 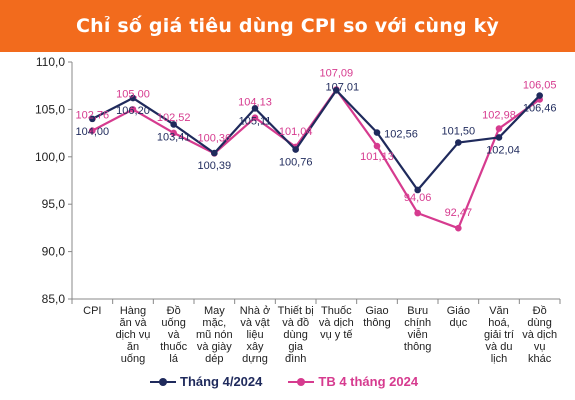 What do you see at coordinates (215, 166) in the screenshot?
I see `series-1-data-label: 100,39` at bounding box center [215, 166].